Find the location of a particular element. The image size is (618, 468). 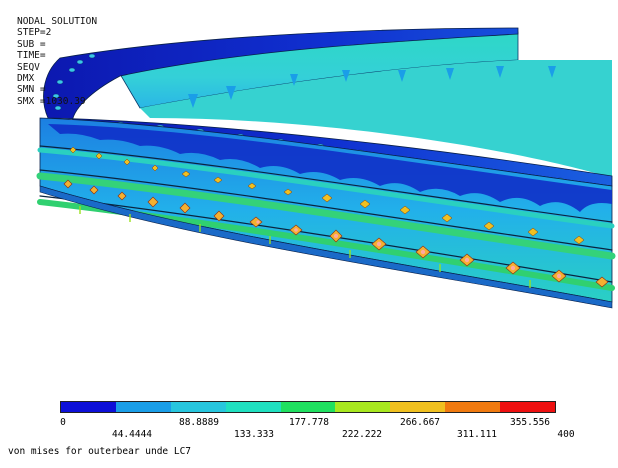

tick-lower-3: 266.667 is located at coordinates (420, 422).